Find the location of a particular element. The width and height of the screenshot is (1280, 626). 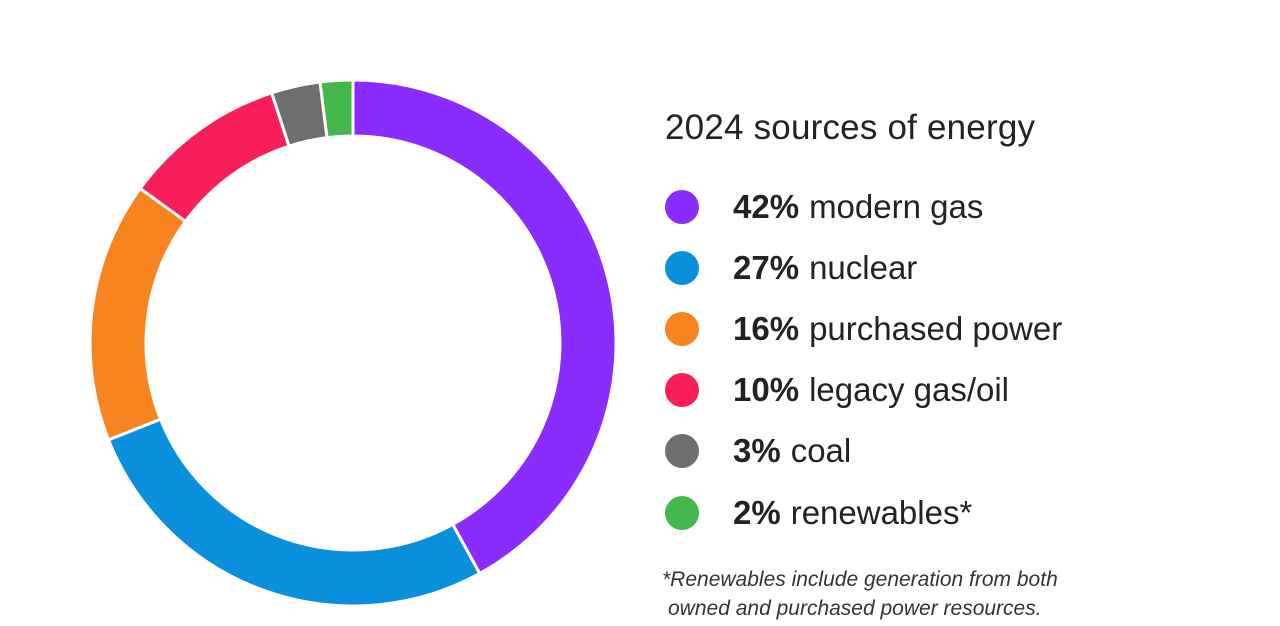

donut-slice-legacy-gas-oil is located at coordinates (214, 157).